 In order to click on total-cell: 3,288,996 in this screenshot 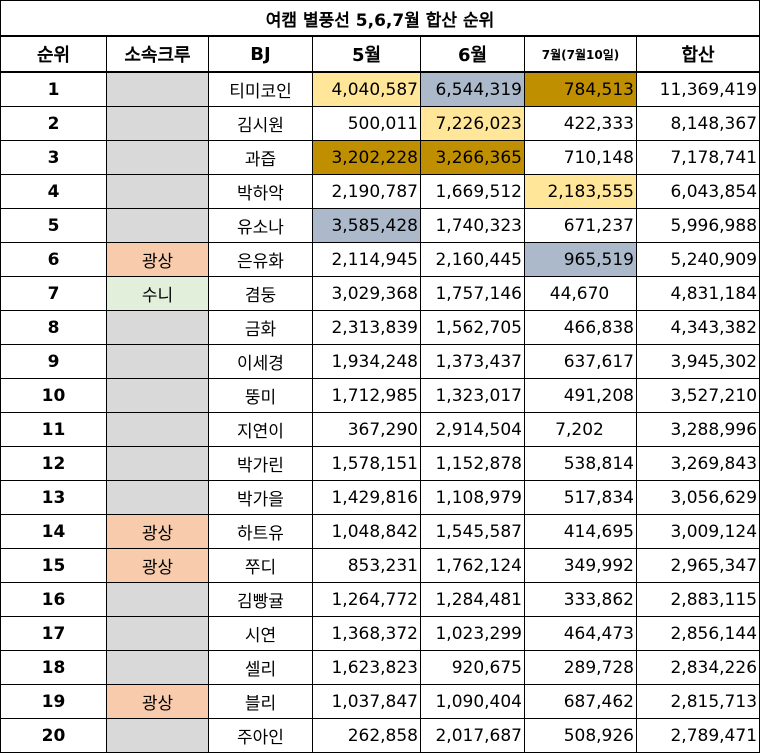, I will do `click(697, 429)`.